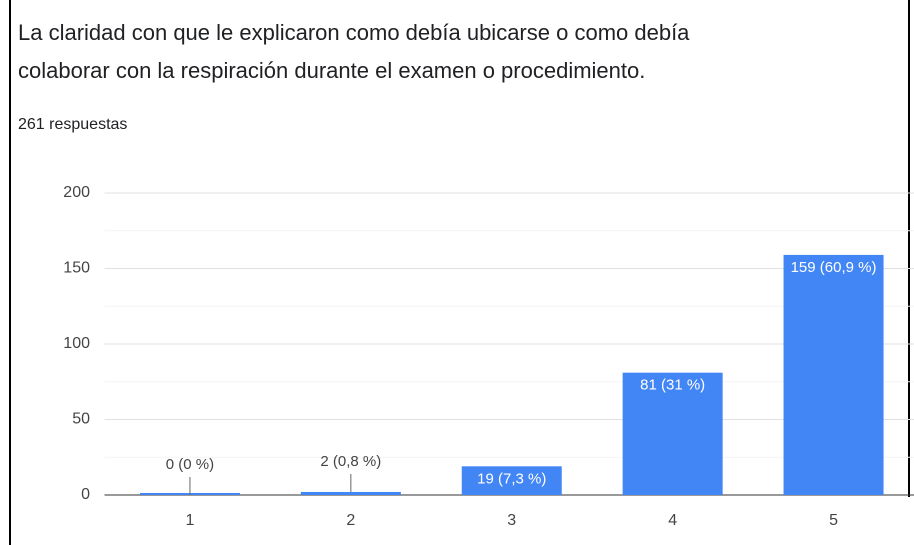 The width and height of the screenshot is (914, 545). What do you see at coordinates (350, 520) in the screenshot?
I see `x-tick-label: 2` at bounding box center [350, 520].